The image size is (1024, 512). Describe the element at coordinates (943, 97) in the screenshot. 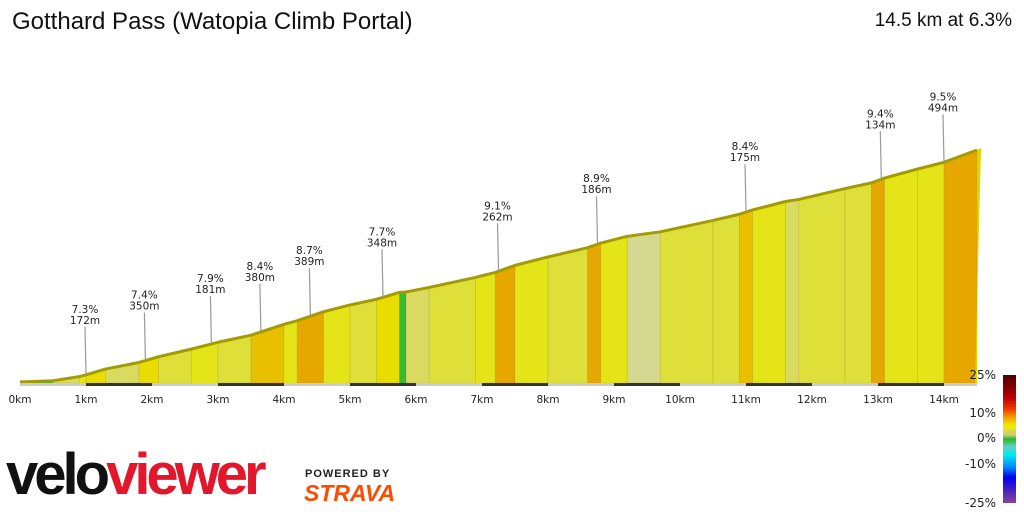

I see `annotation-grade: 9.5%` at that location.